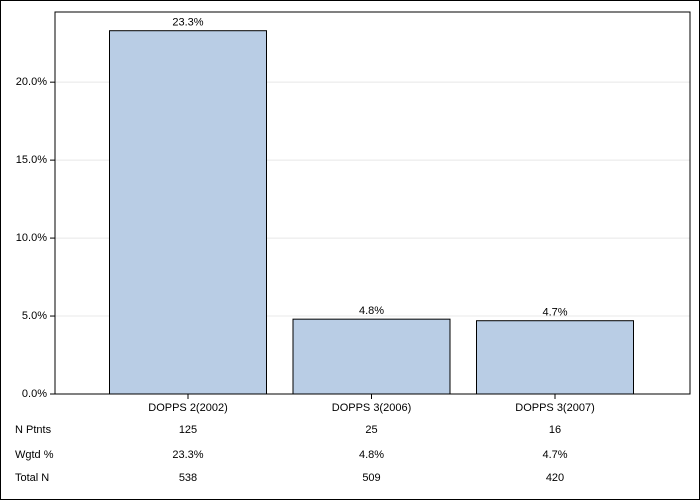  Describe the element at coordinates (31, 238) in the screenshot. I see `y-tick-label: 10.0%` at that location.